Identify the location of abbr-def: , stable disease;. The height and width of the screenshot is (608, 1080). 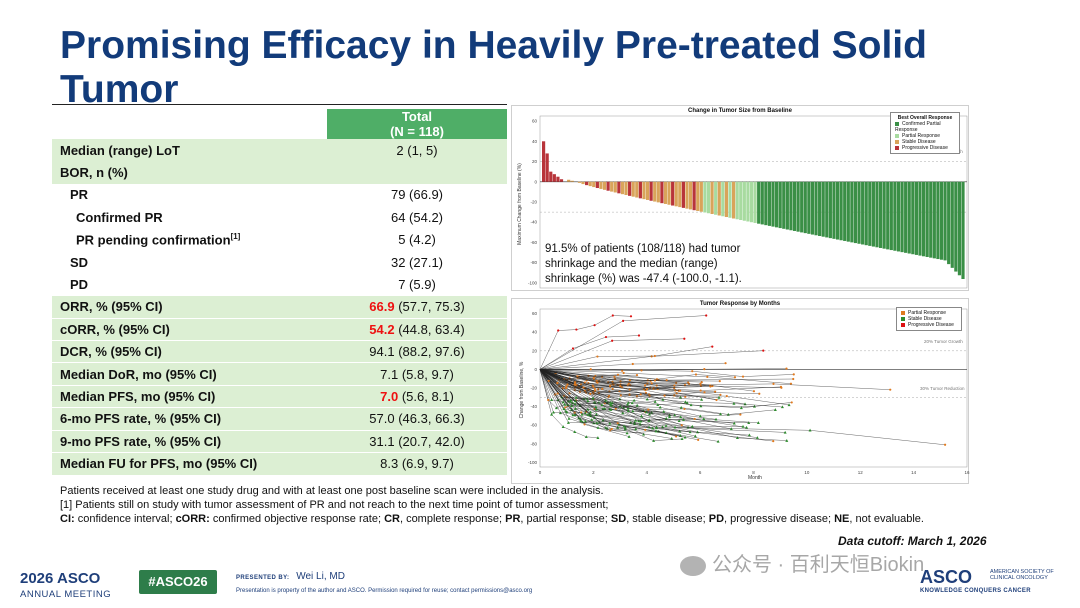
(667, 519).